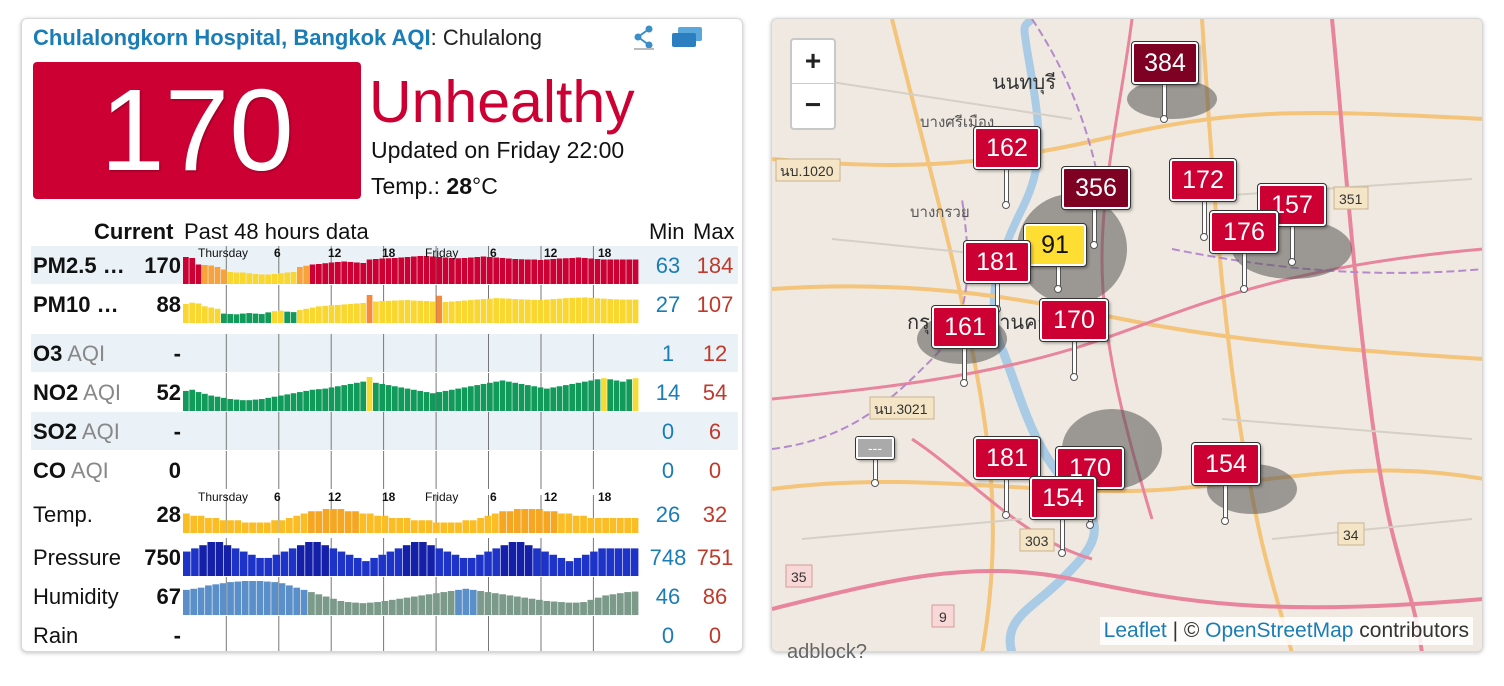 The height and width of the screenshot is (686, 1504). I want to click on leaflet-link: Leaflet, so click(1135, 630).